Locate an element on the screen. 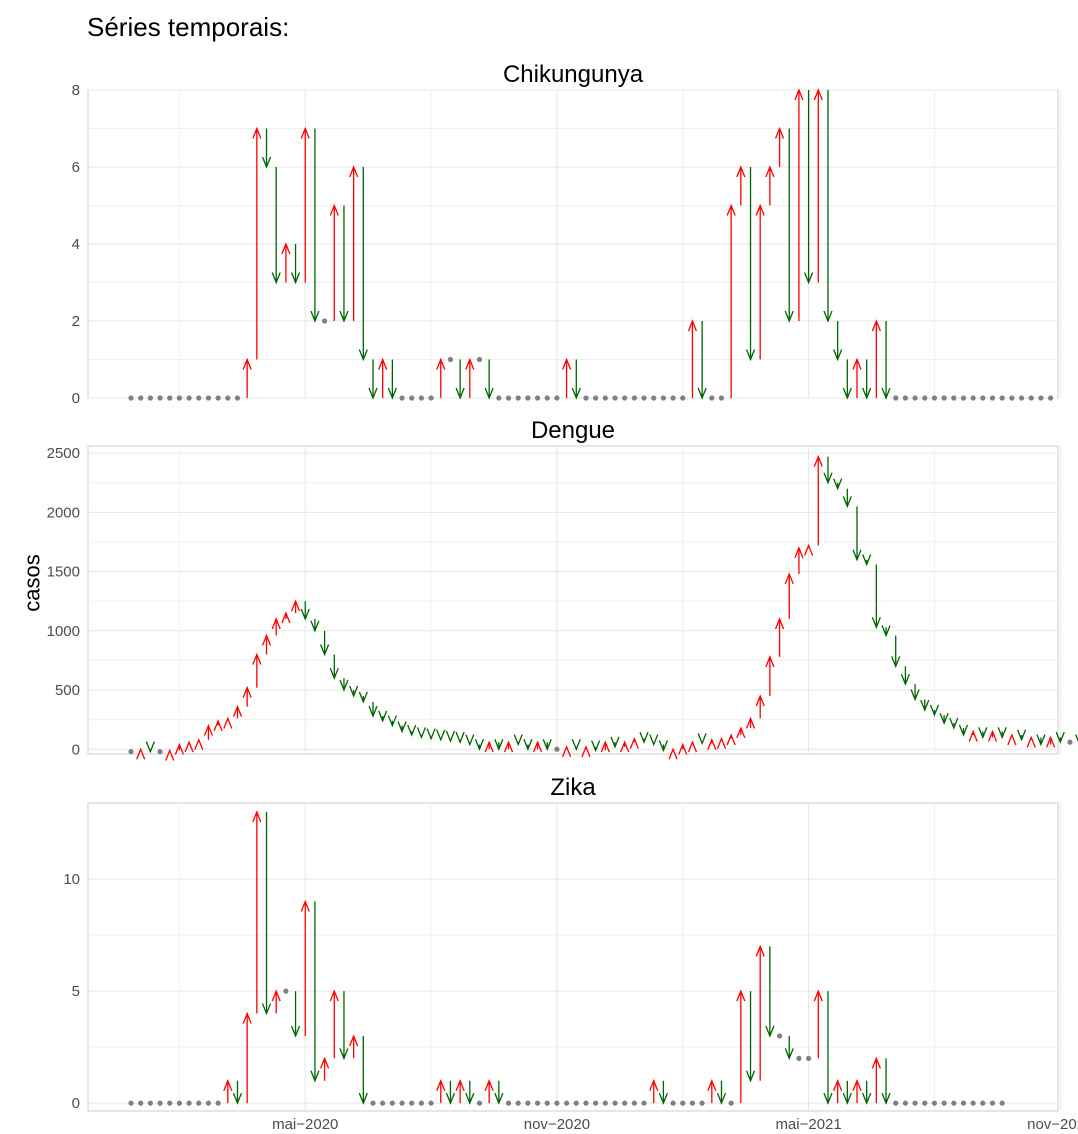  y-tick-label: 2 is located at coordinates (76, 321).